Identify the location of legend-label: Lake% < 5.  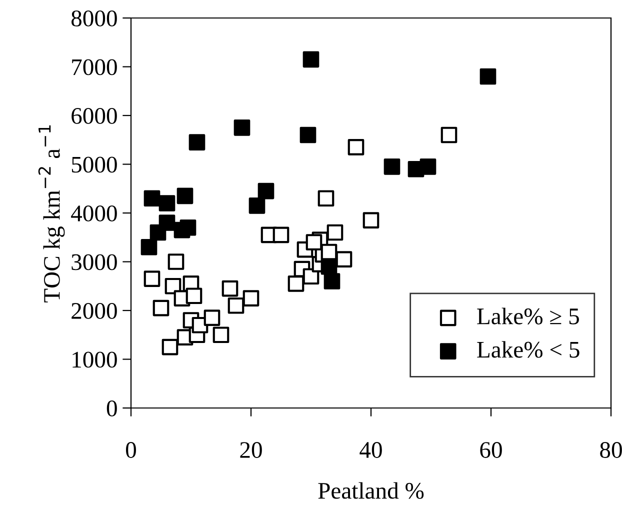
(528, 349).